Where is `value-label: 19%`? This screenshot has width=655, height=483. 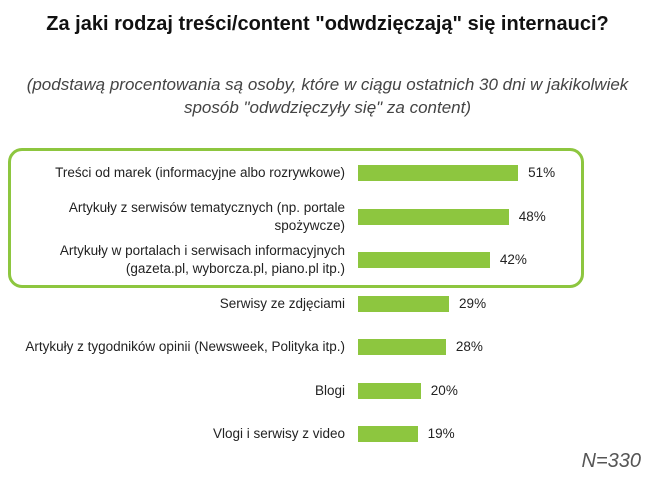
value-label: 19% is located at coordinates (441, 433).